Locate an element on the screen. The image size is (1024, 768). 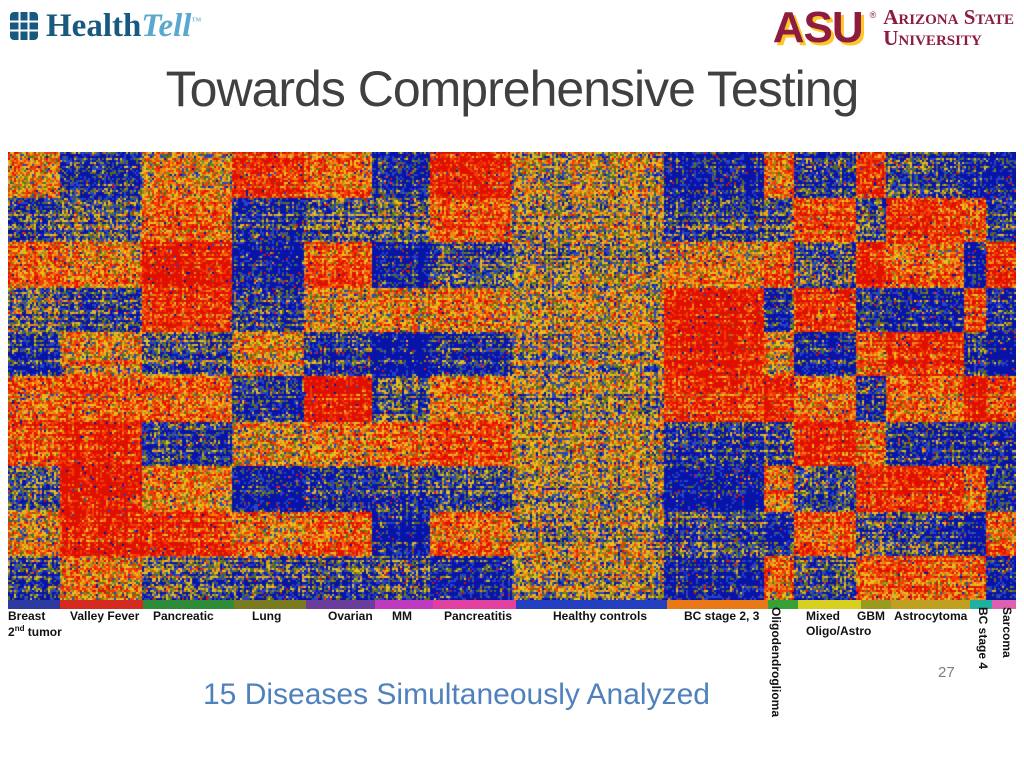
label-bc-stage-4: BC stage 4 is located at coordinates (983, 638).